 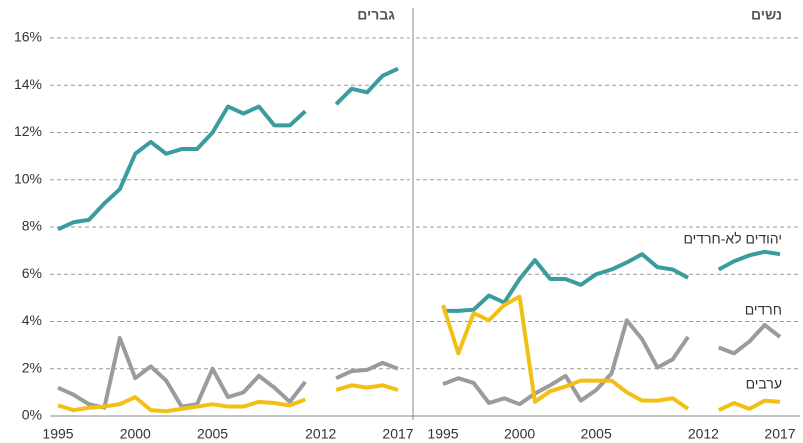 What do you see at coordinates (28, 84) in the screenshot?
I see `y-tick-label: 14%` at bounding box center [28, 84].